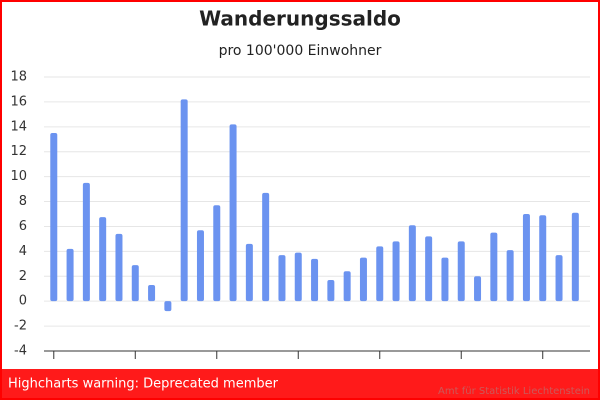  I want to click on y-tick-label: 8, so click(23, 201).